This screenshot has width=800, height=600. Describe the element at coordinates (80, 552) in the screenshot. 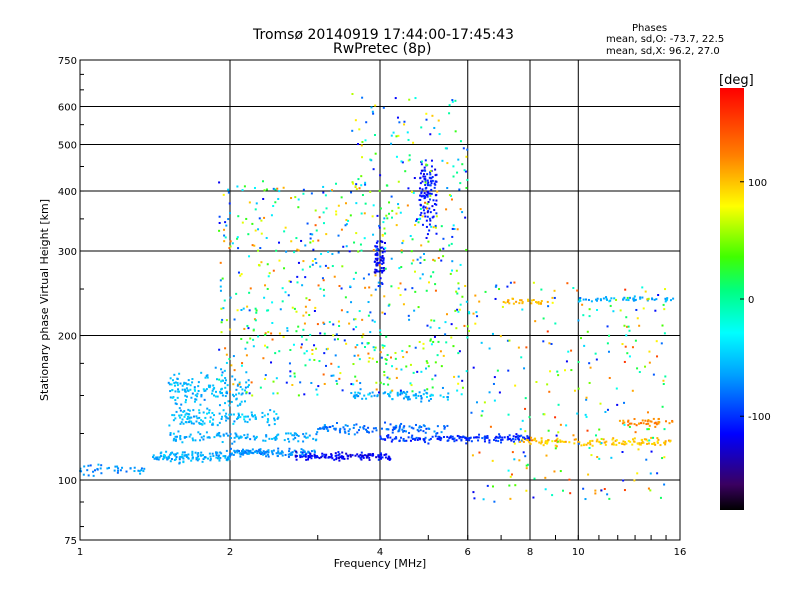

I see `x-tick-label: 1` at that location.